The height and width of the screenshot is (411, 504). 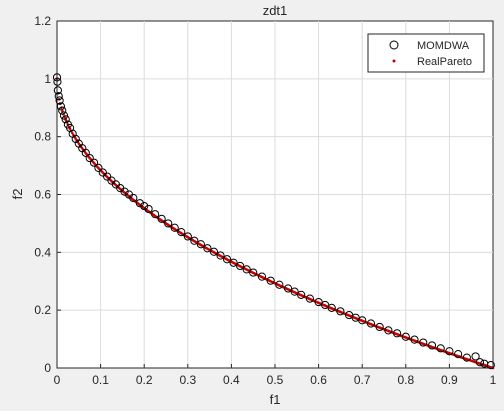 I want to click on x-axis-ticks: 0 0.1 0.2 0.3 0.4 0.5 0.6 0.7 0.8 0.9 1, so click(x=275, y=375).